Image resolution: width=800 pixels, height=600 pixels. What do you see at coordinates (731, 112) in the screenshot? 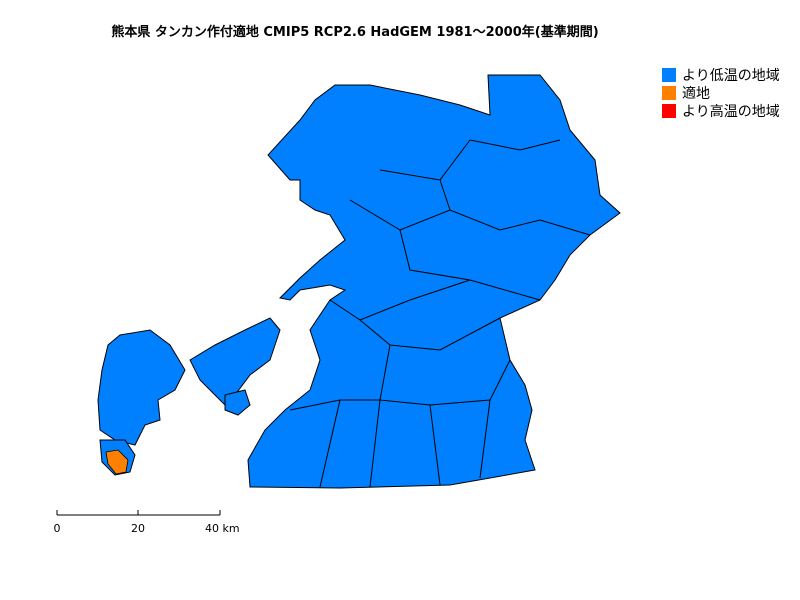
I see `legend-label: より高温の地域` at bounding box center [731, 112].